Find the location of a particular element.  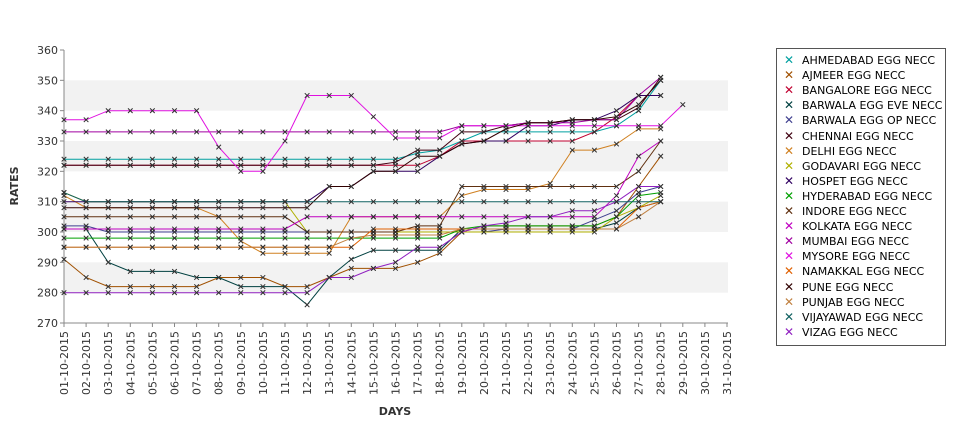

y-tick-label: 290 is located at coordinates (47, 262).